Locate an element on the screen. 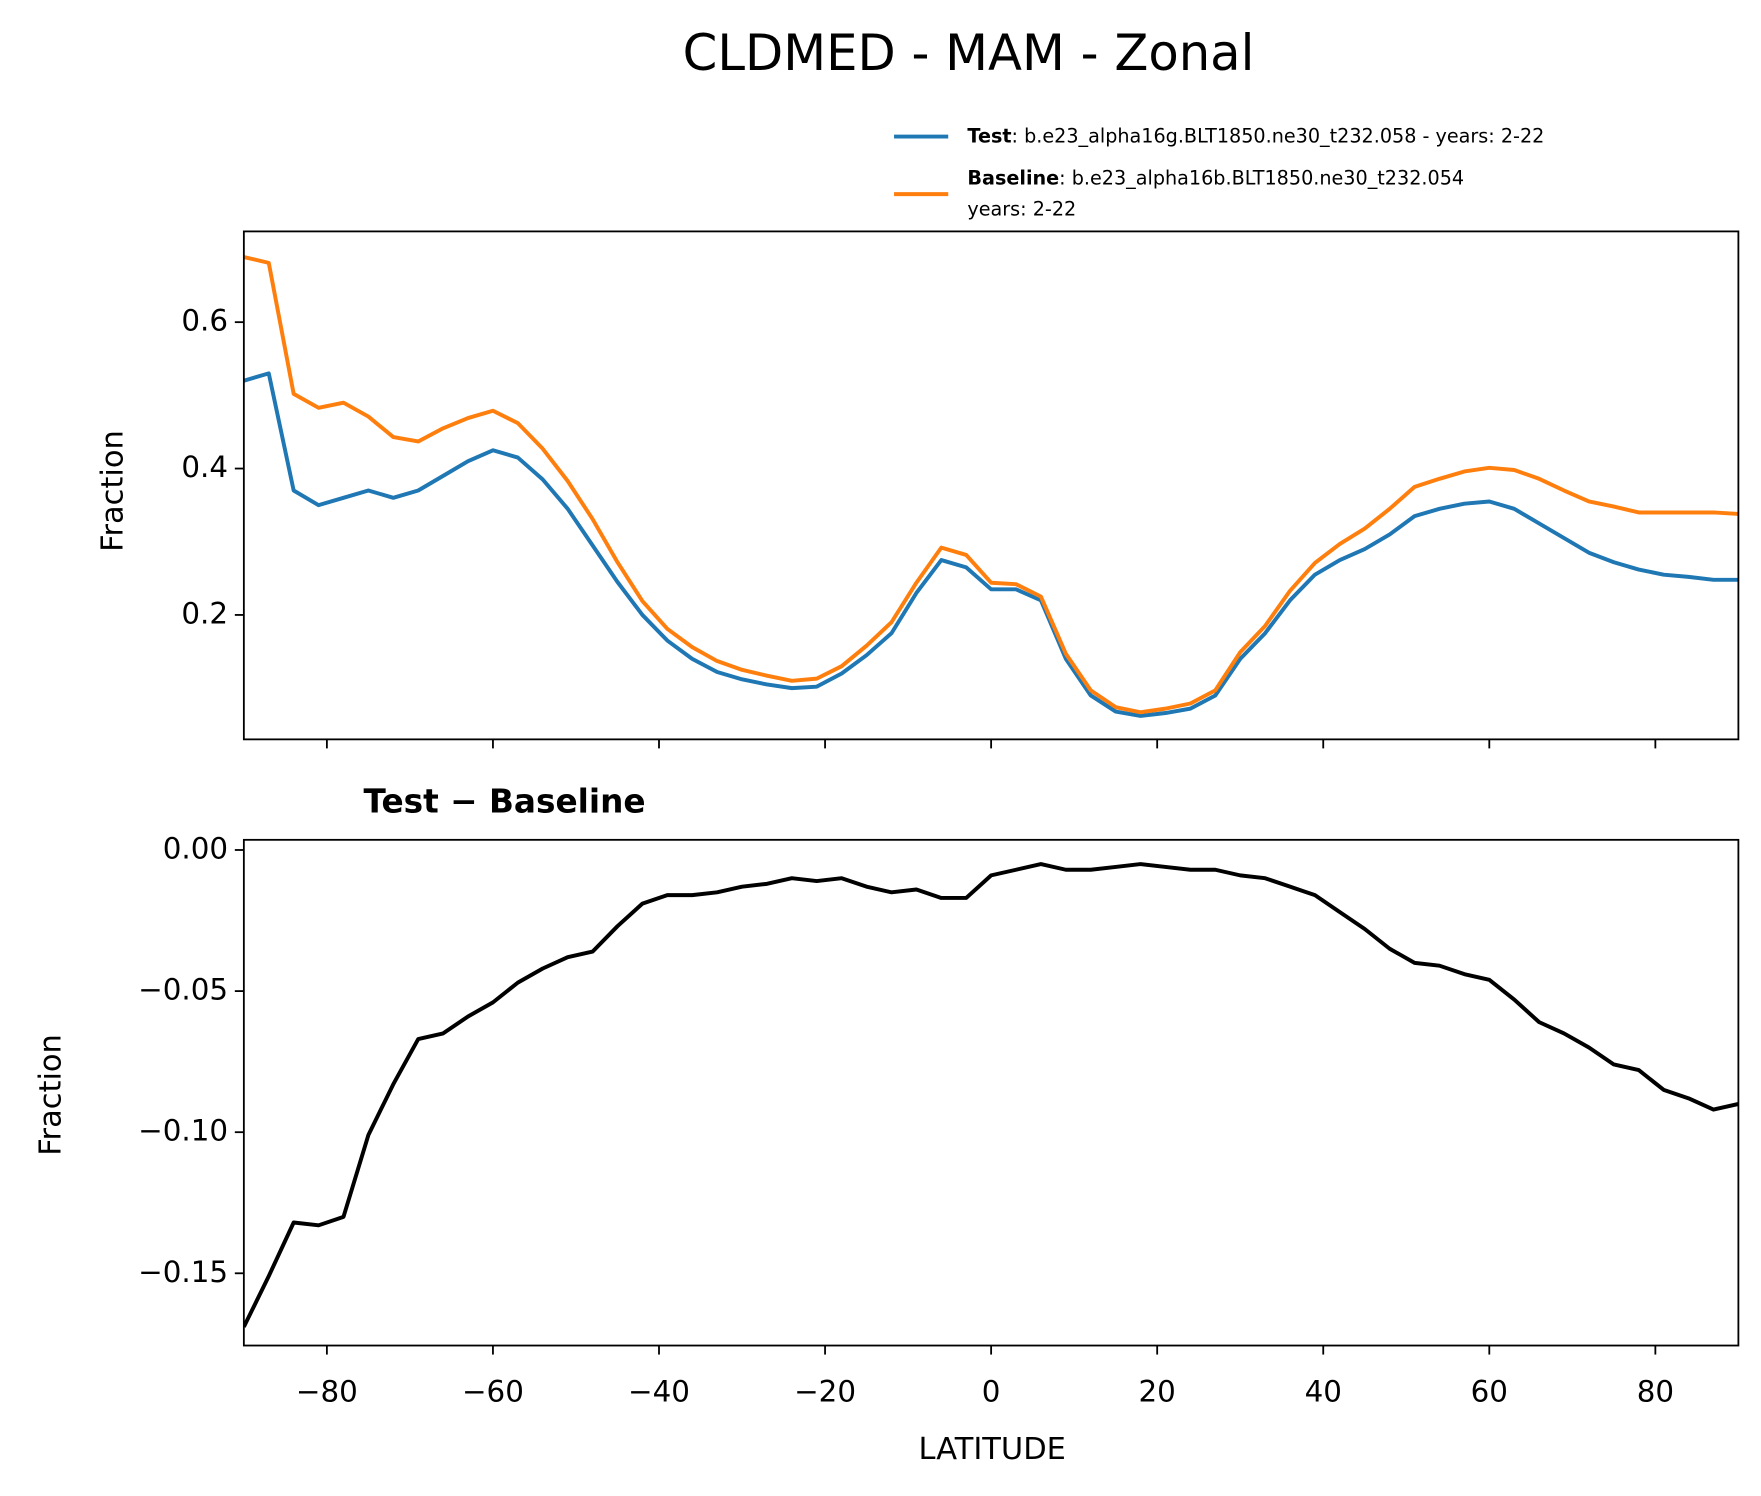 The width and height of the screenshot is (1761, 1496). x-tick-label: −20 is located at coordinates (825, 1391).